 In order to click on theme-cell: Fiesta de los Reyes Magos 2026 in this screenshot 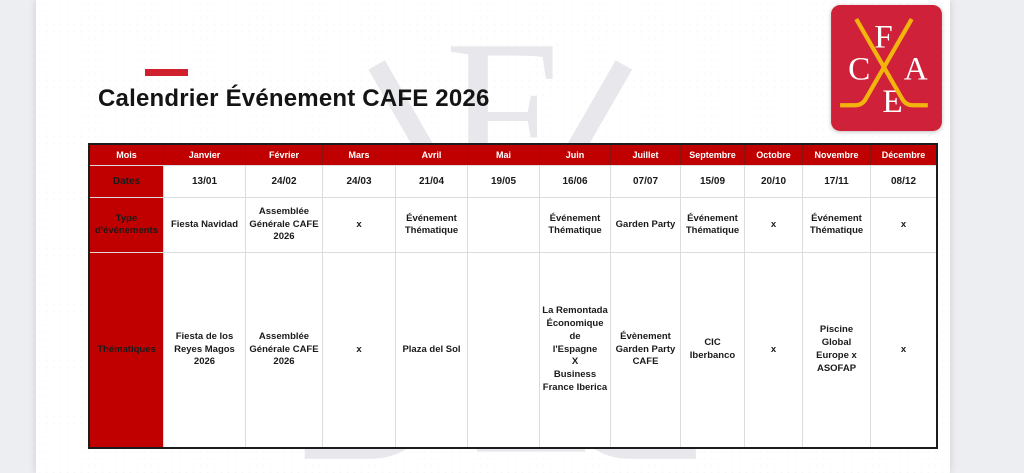, I will do `click(204, 349)`.